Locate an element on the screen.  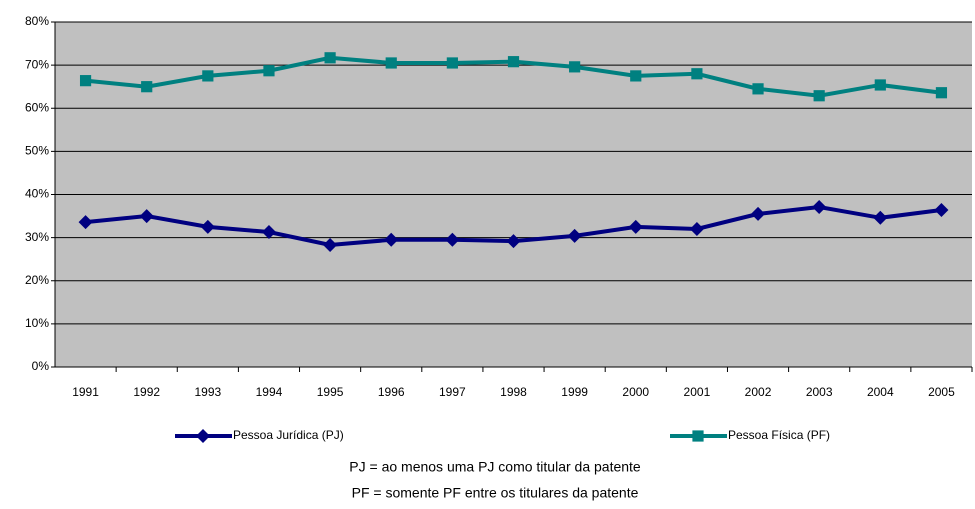
x-tick-label: 2005 is located at coordinates (941, 392).